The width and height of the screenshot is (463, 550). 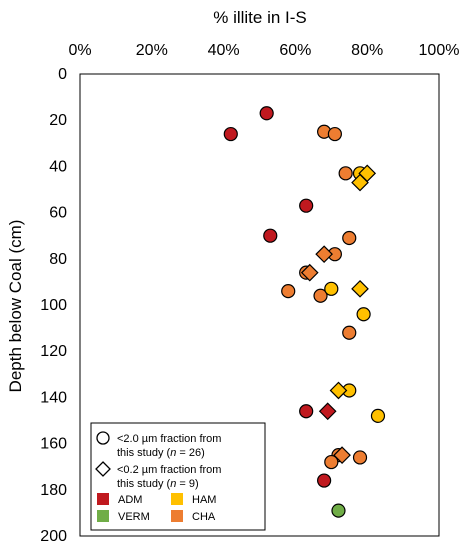 What do you see at coordinates (103, 499) in the screenshot?
I see `legend-swatch-adm` at bounding box center [103, 499].